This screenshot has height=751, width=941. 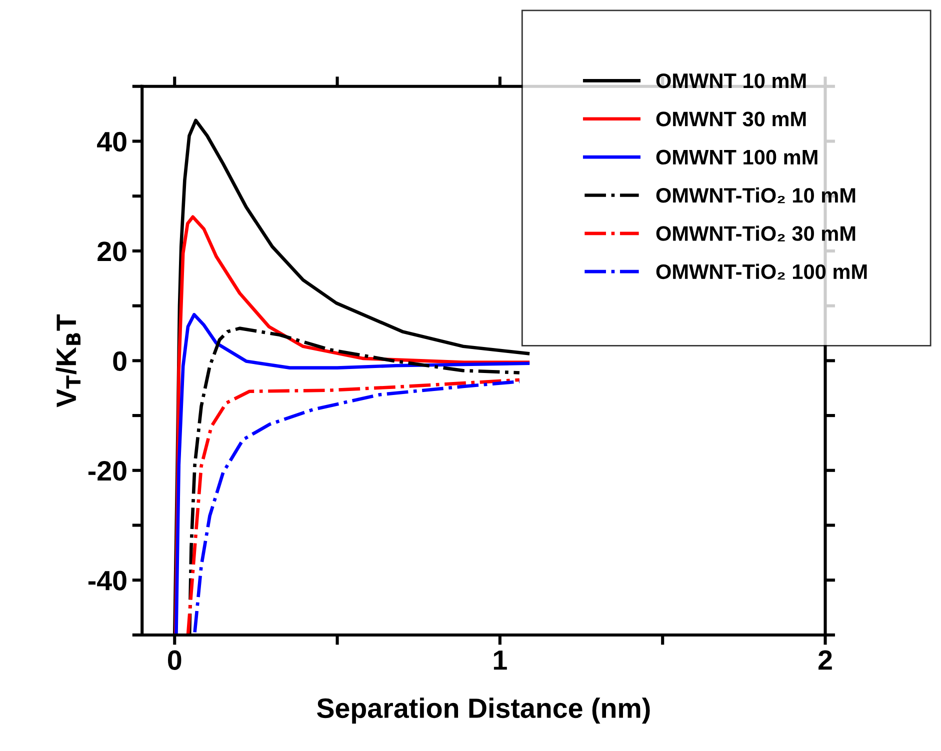 What do you see at coordinates (761, 272) in the screenshot?
I see `legend-label: OMWNT-TiO₂ 100 mM` at bounding box center [761, 272].